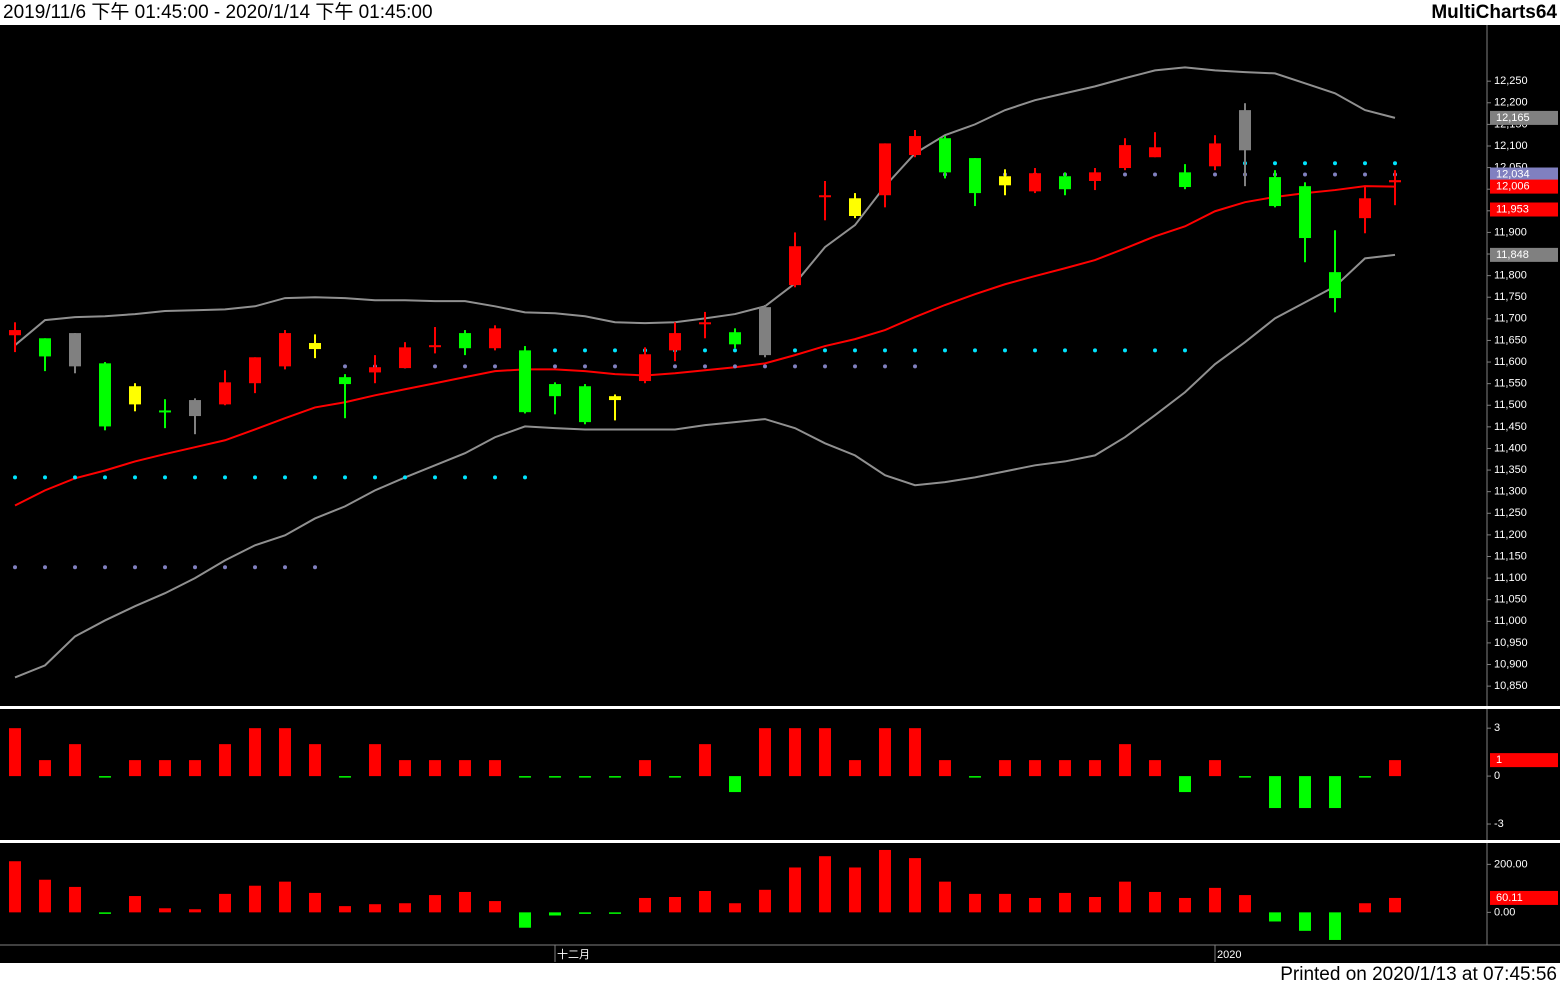  I want to click on y-tick-label: 11,150, so click(1510, 556).